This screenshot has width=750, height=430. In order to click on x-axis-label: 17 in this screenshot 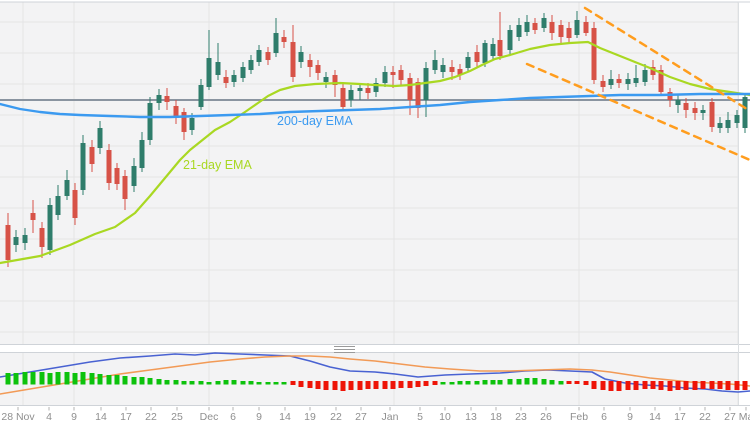, I will do `click(680, 417)`.